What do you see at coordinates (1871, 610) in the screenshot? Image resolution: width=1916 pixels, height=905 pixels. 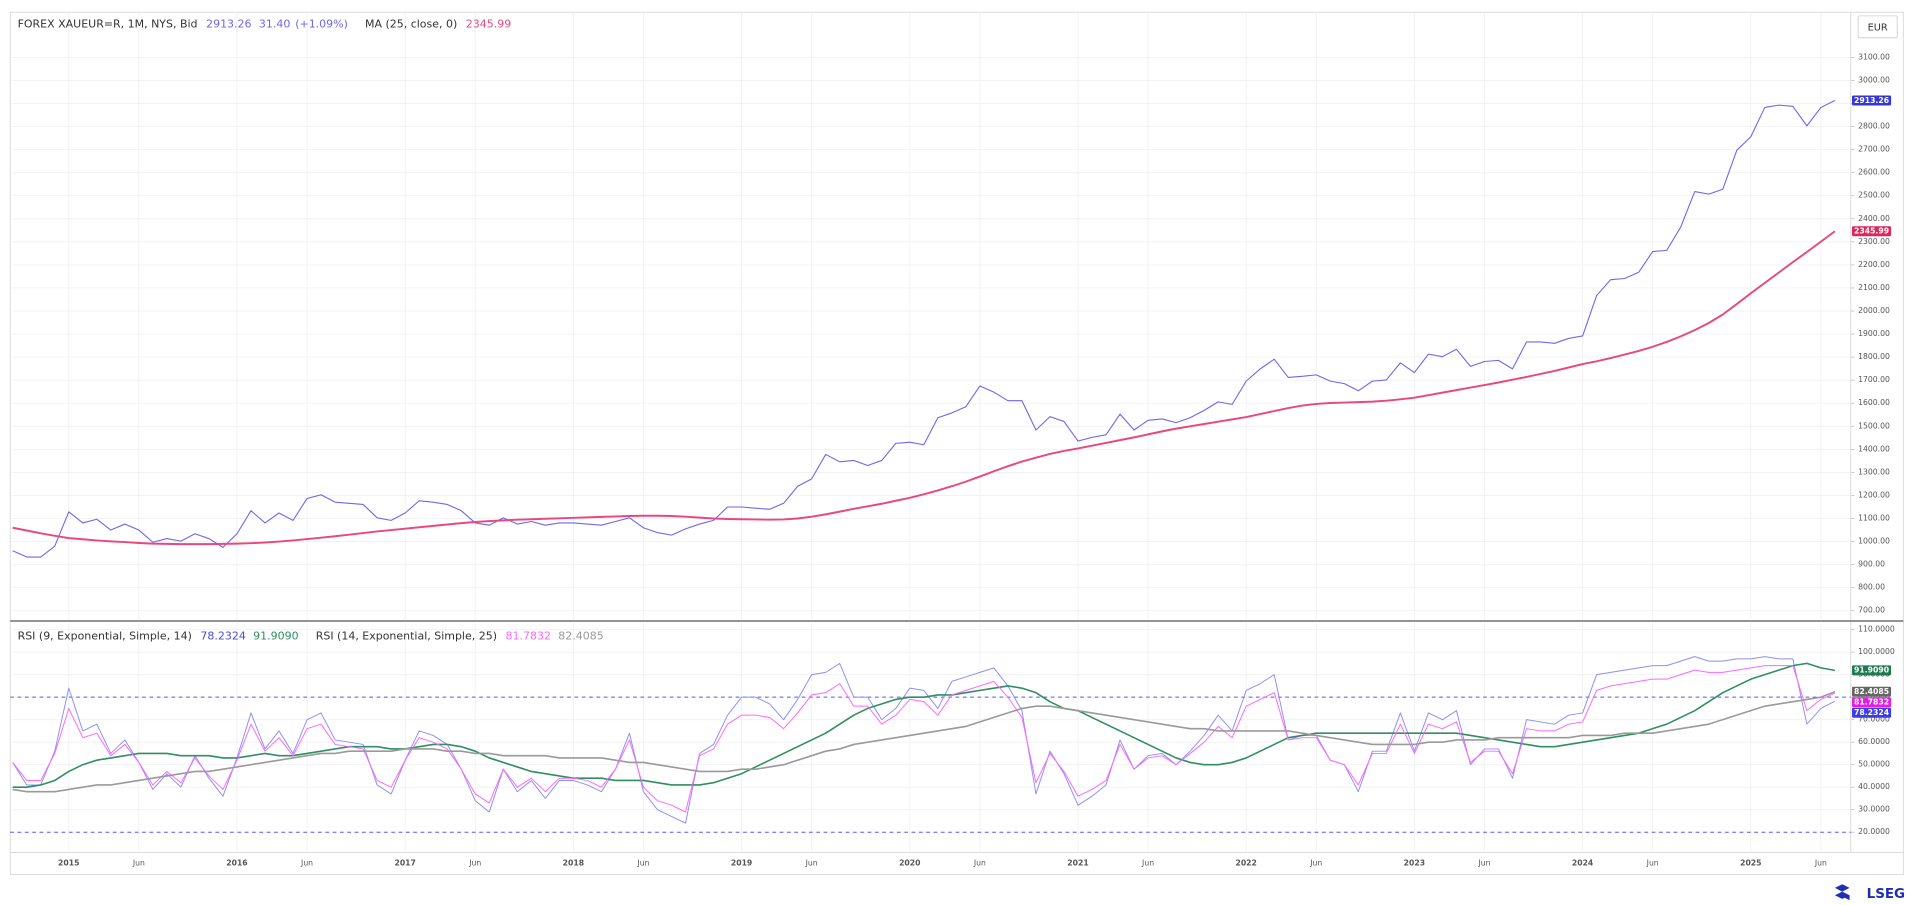 I see `y-tick-label: 700.00` at bounding box center [1871, 610].